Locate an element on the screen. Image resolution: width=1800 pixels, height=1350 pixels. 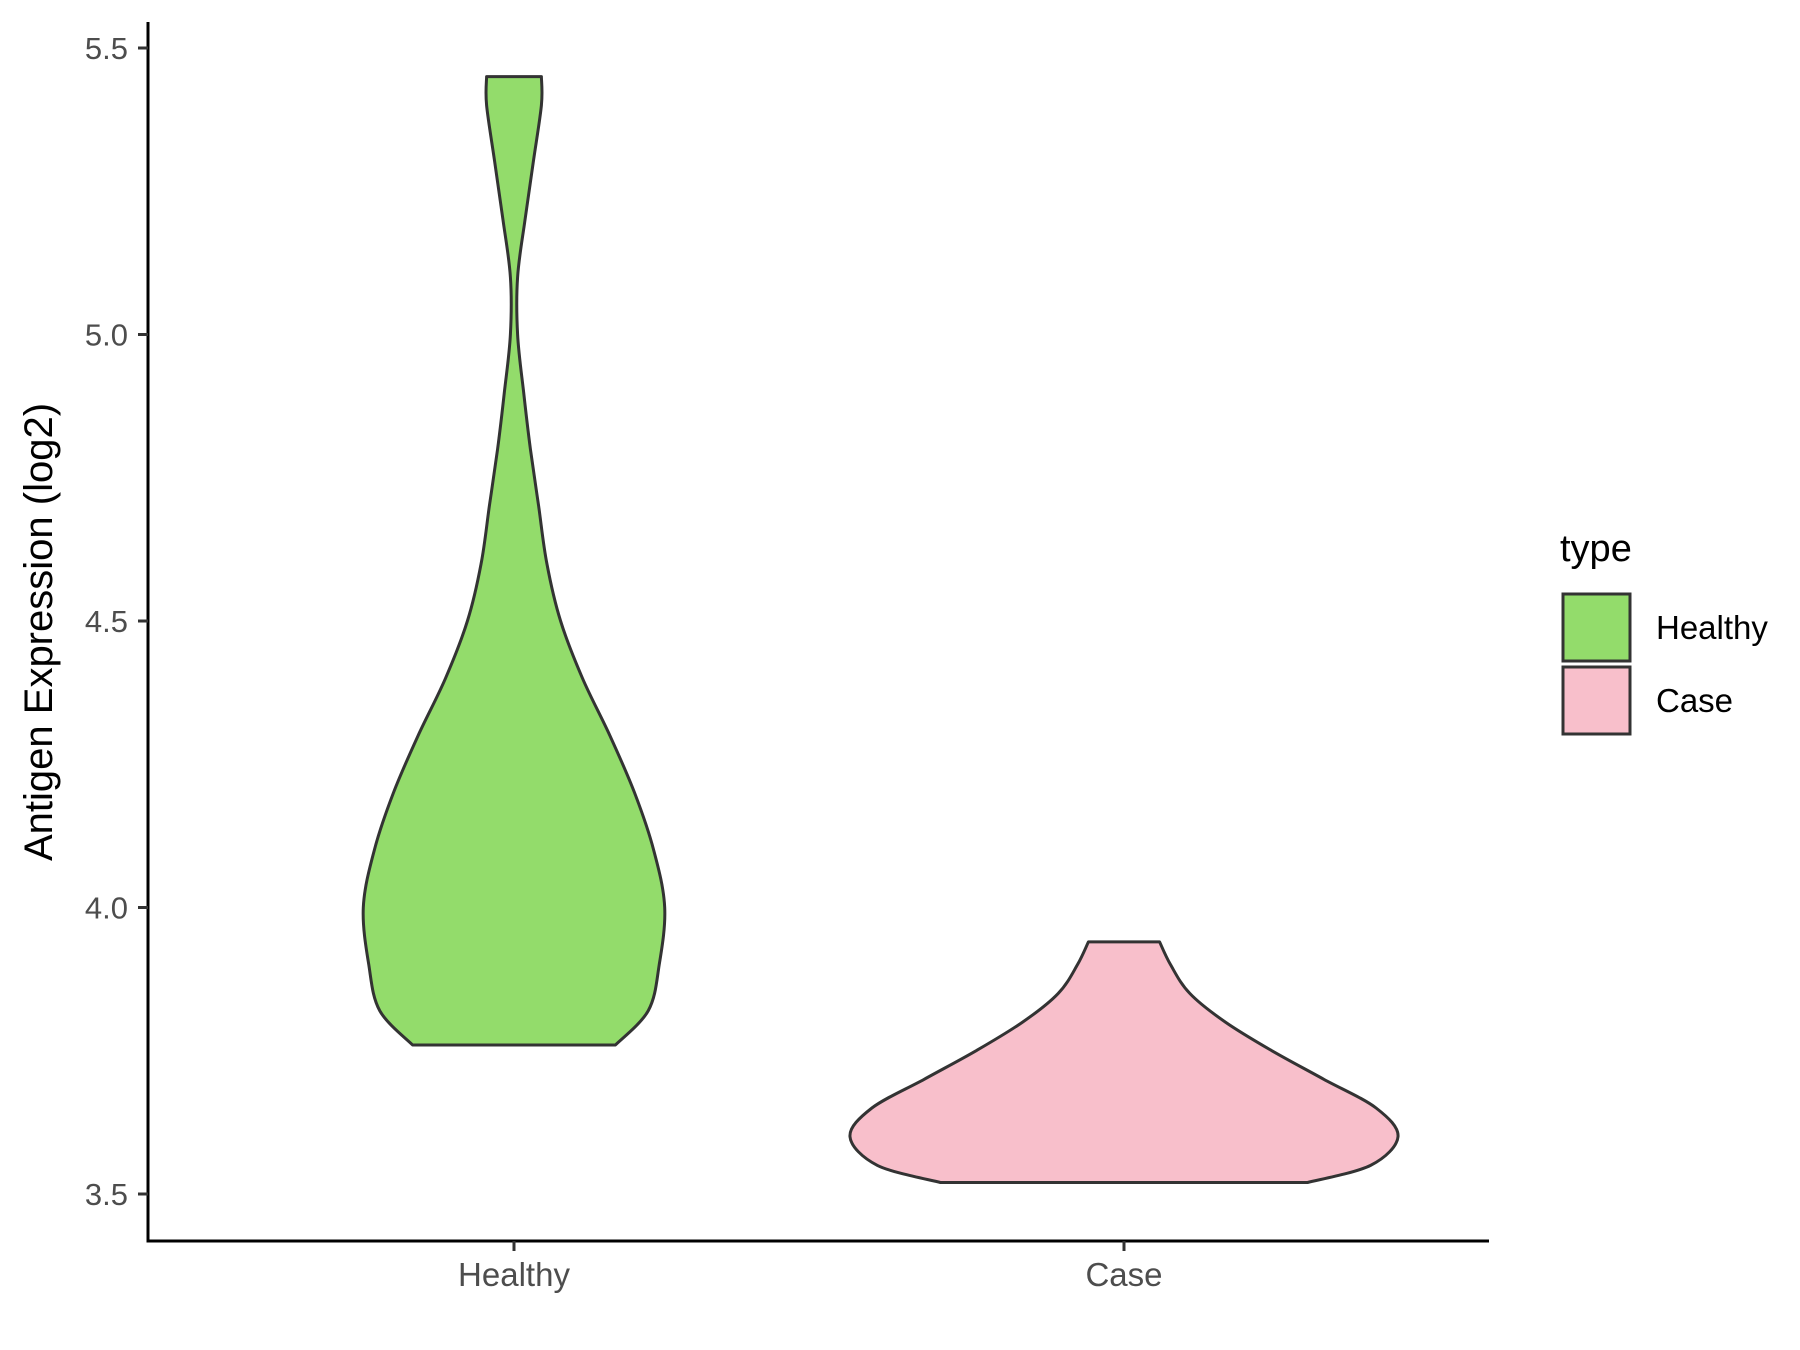
legend: type Healthy Case is located at coordinates (1664, 632).